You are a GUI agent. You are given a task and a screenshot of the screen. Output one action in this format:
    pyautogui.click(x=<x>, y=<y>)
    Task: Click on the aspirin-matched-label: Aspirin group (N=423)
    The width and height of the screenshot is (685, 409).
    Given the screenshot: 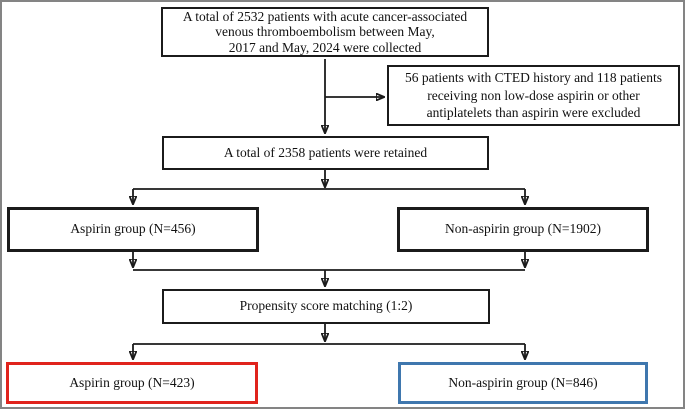 What is the action you would take?
    pyautogui.click(x=132, y=382)
    